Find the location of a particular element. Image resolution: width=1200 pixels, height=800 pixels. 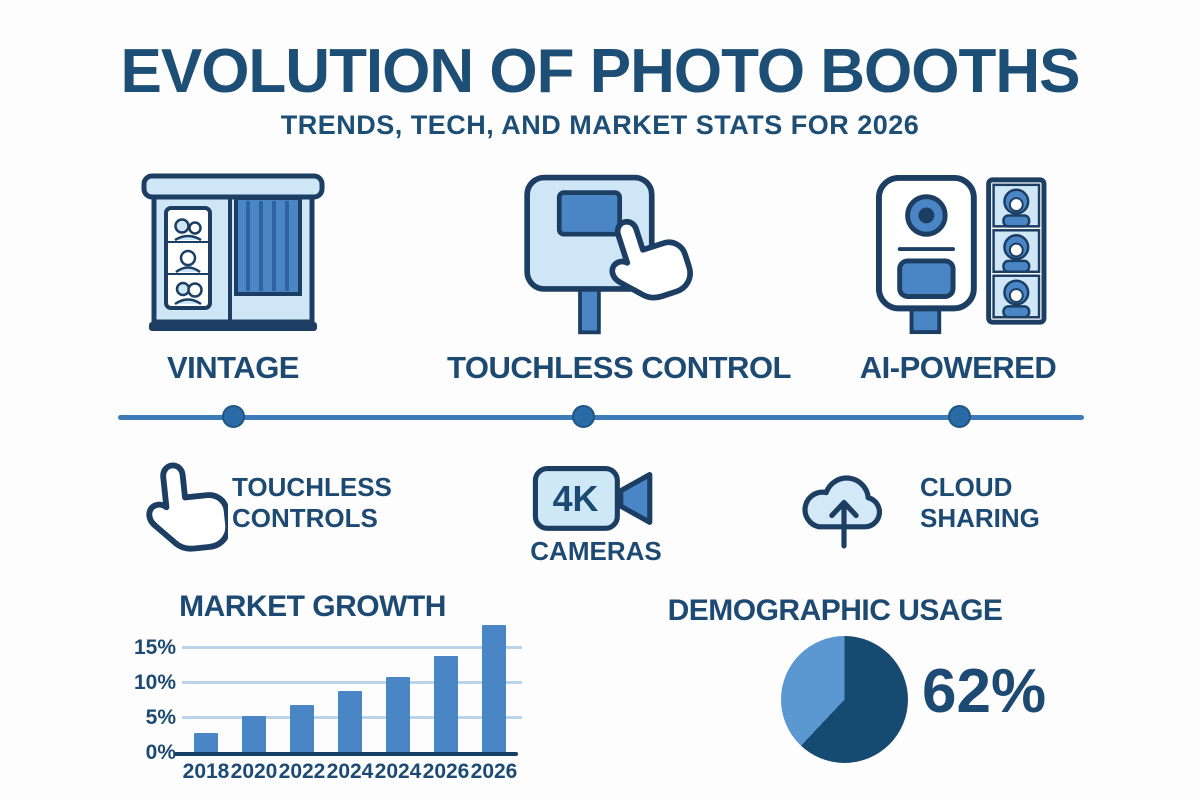

feature-label-cameras: CAMERAS is located at coordinates (596, 551).